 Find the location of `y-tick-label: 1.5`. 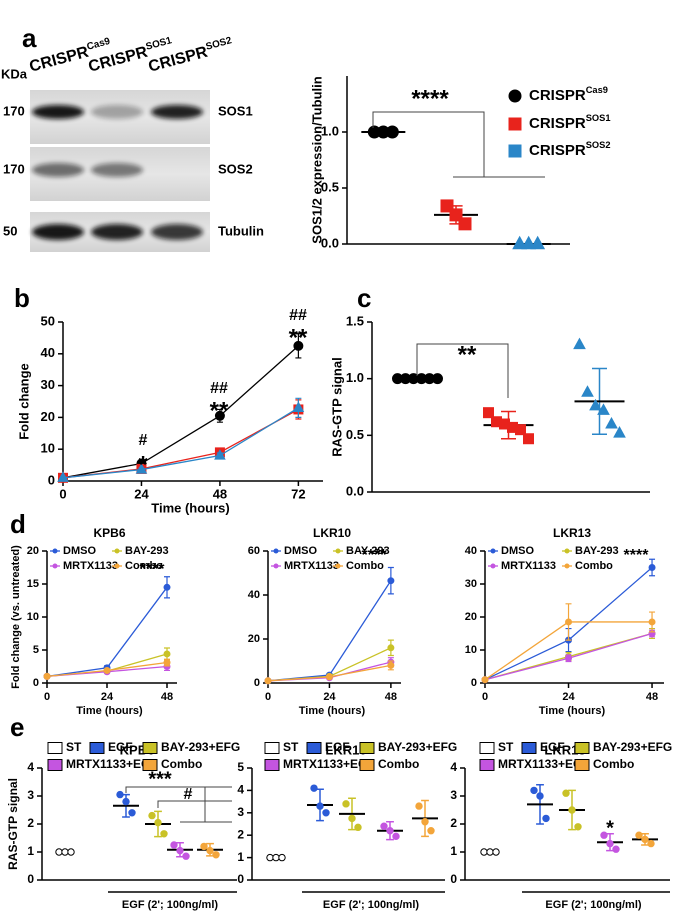

y-tick-label: 1.5 is located at coordinates (355, 320).